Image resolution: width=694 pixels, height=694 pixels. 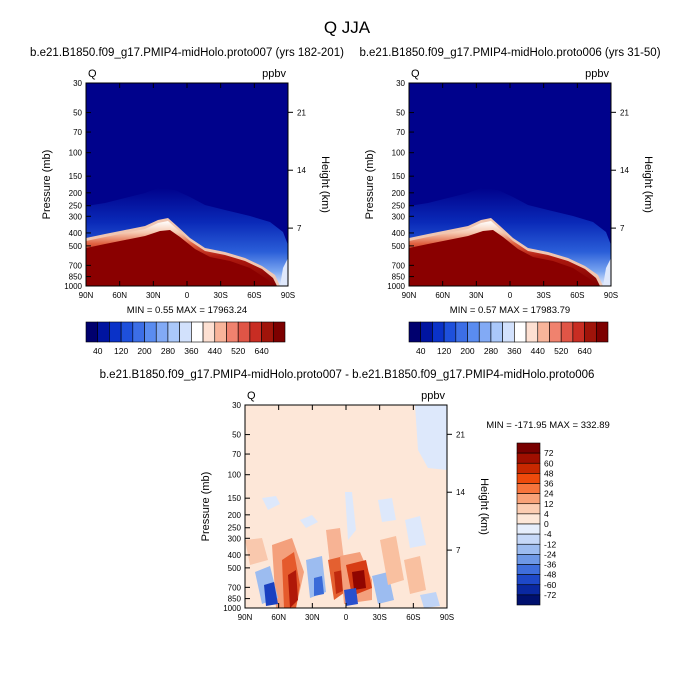 What do you see at coordinates (144, 351) in the screenshot?
I see `colorbar-a-label: 200` at bounding box center [144, 351].